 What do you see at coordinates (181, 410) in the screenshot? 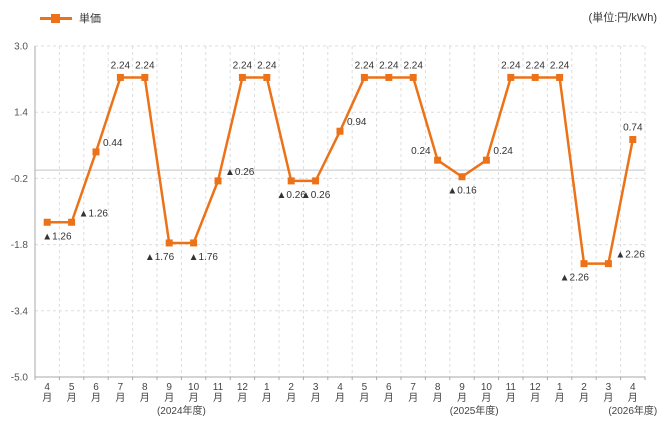
I see `fiscal-year-label: (2024年度)` at bounding box center [181, 410].